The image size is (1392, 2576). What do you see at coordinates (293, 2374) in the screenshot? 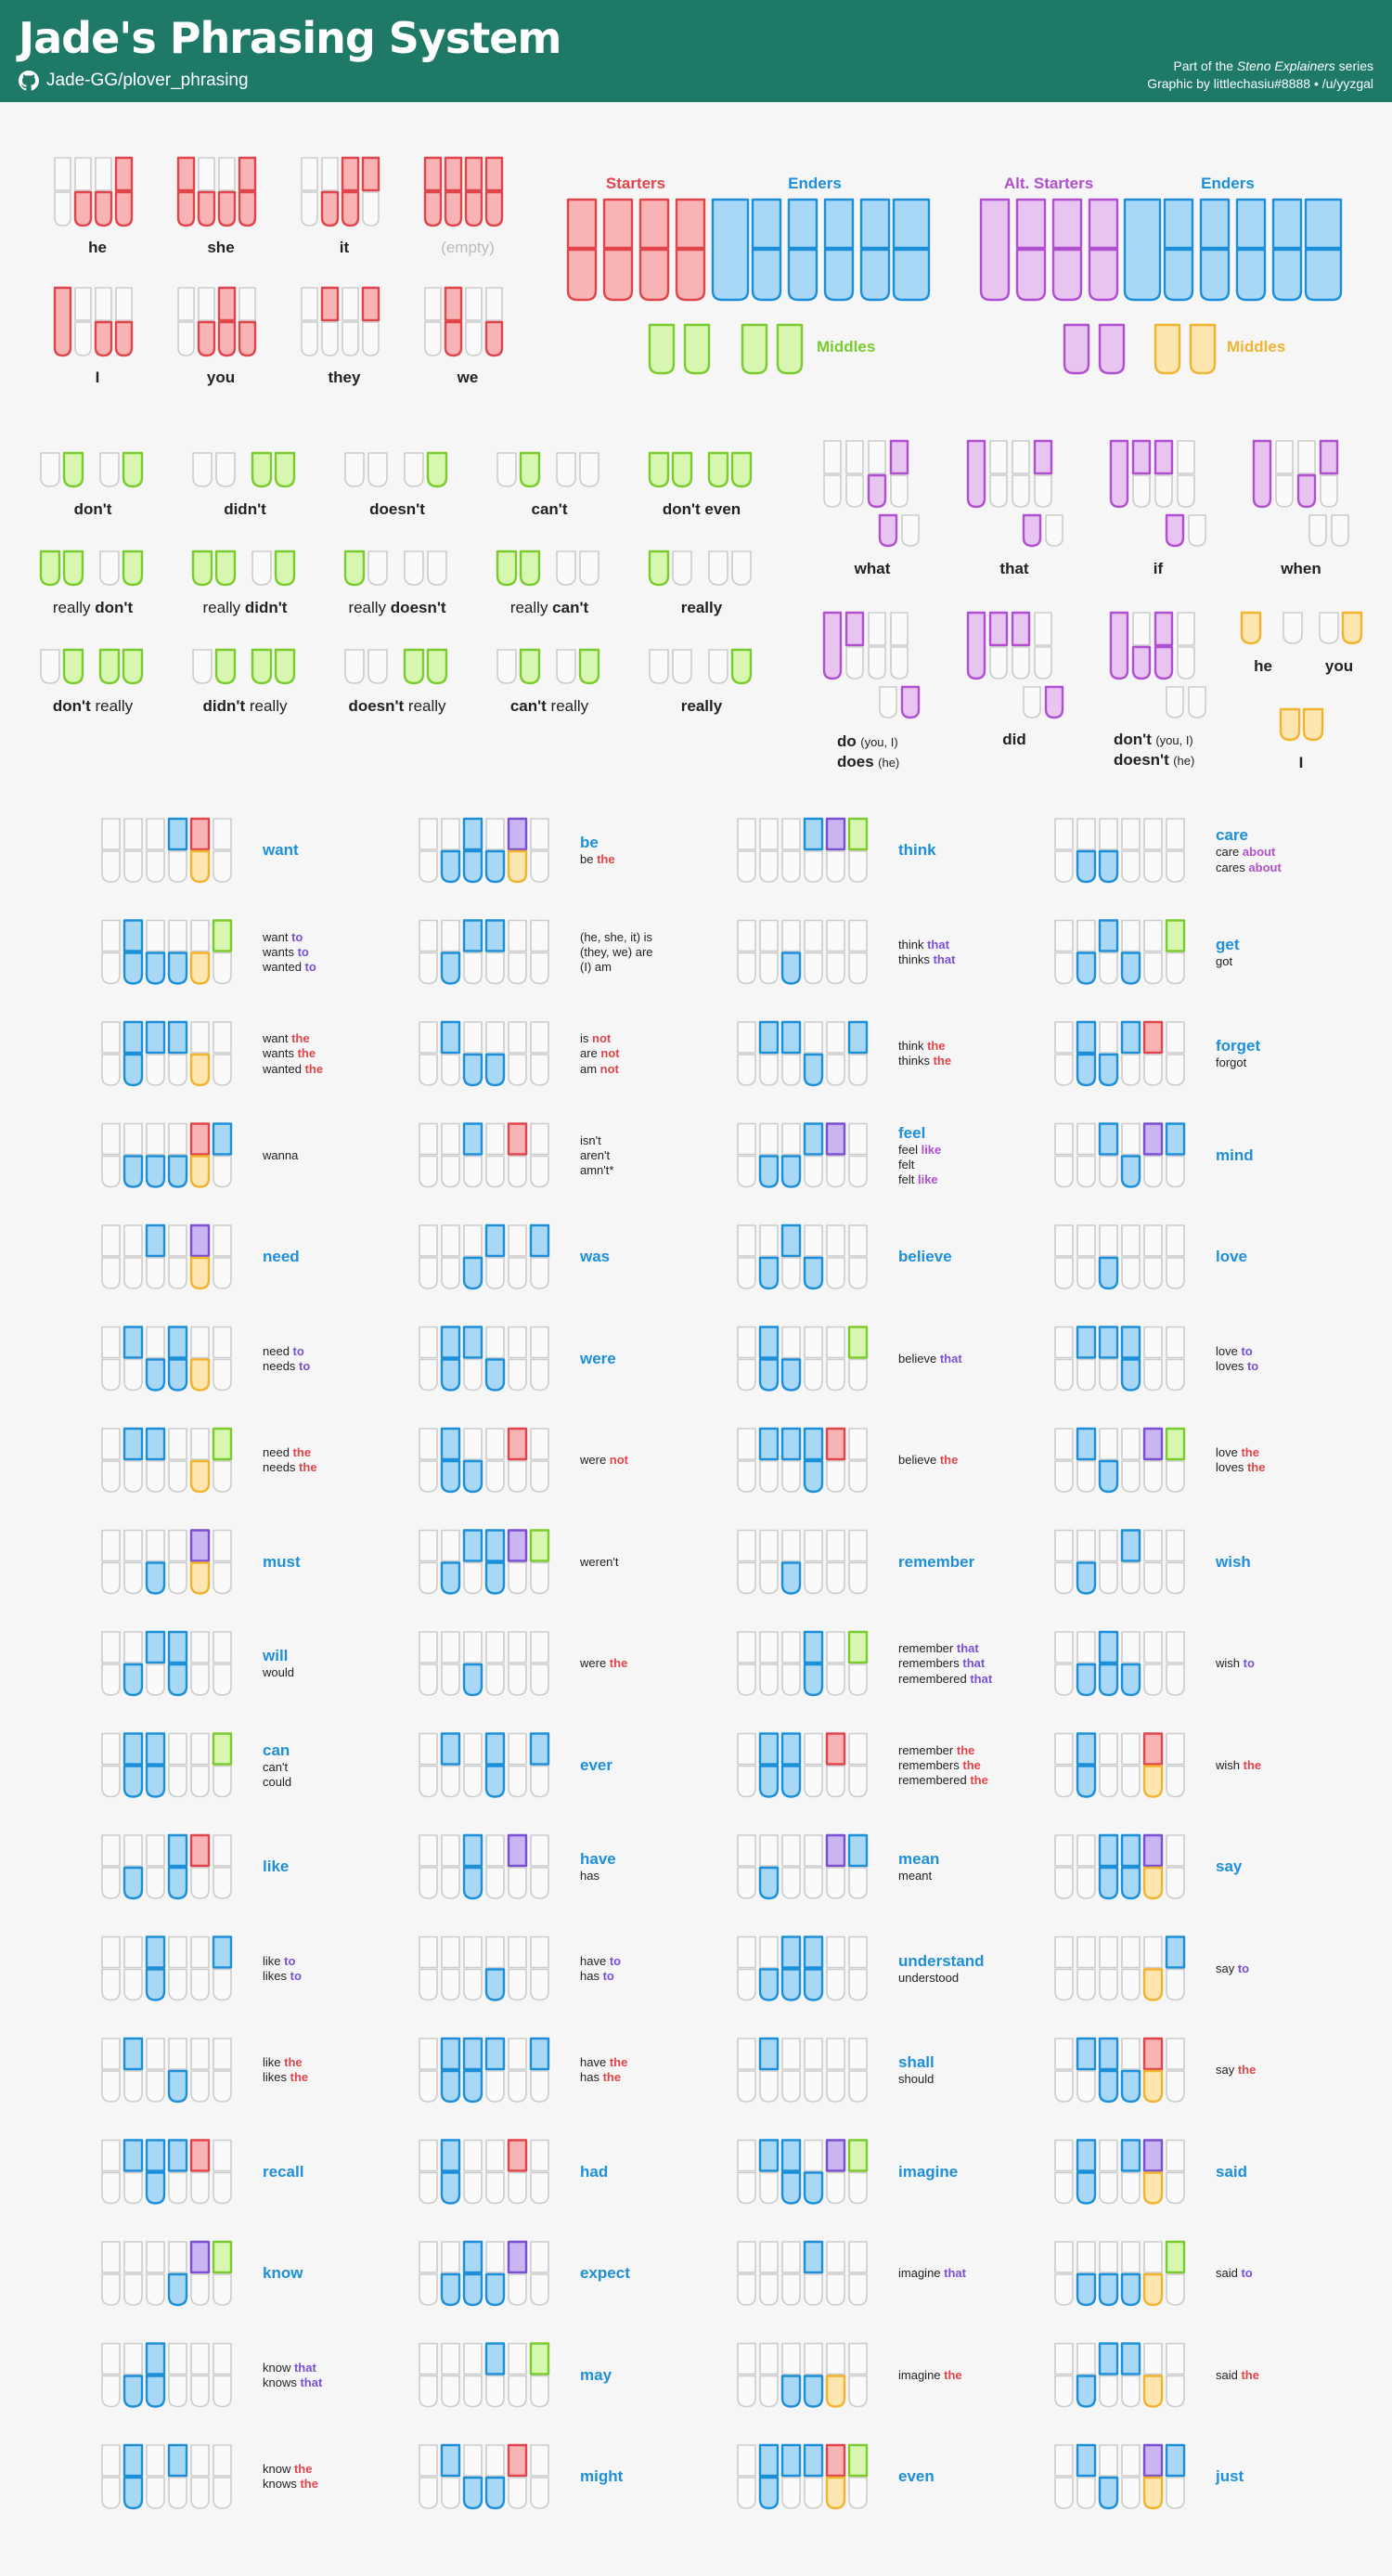
I see `verb-label: know that knows that` at bounding box center [293, 2374].